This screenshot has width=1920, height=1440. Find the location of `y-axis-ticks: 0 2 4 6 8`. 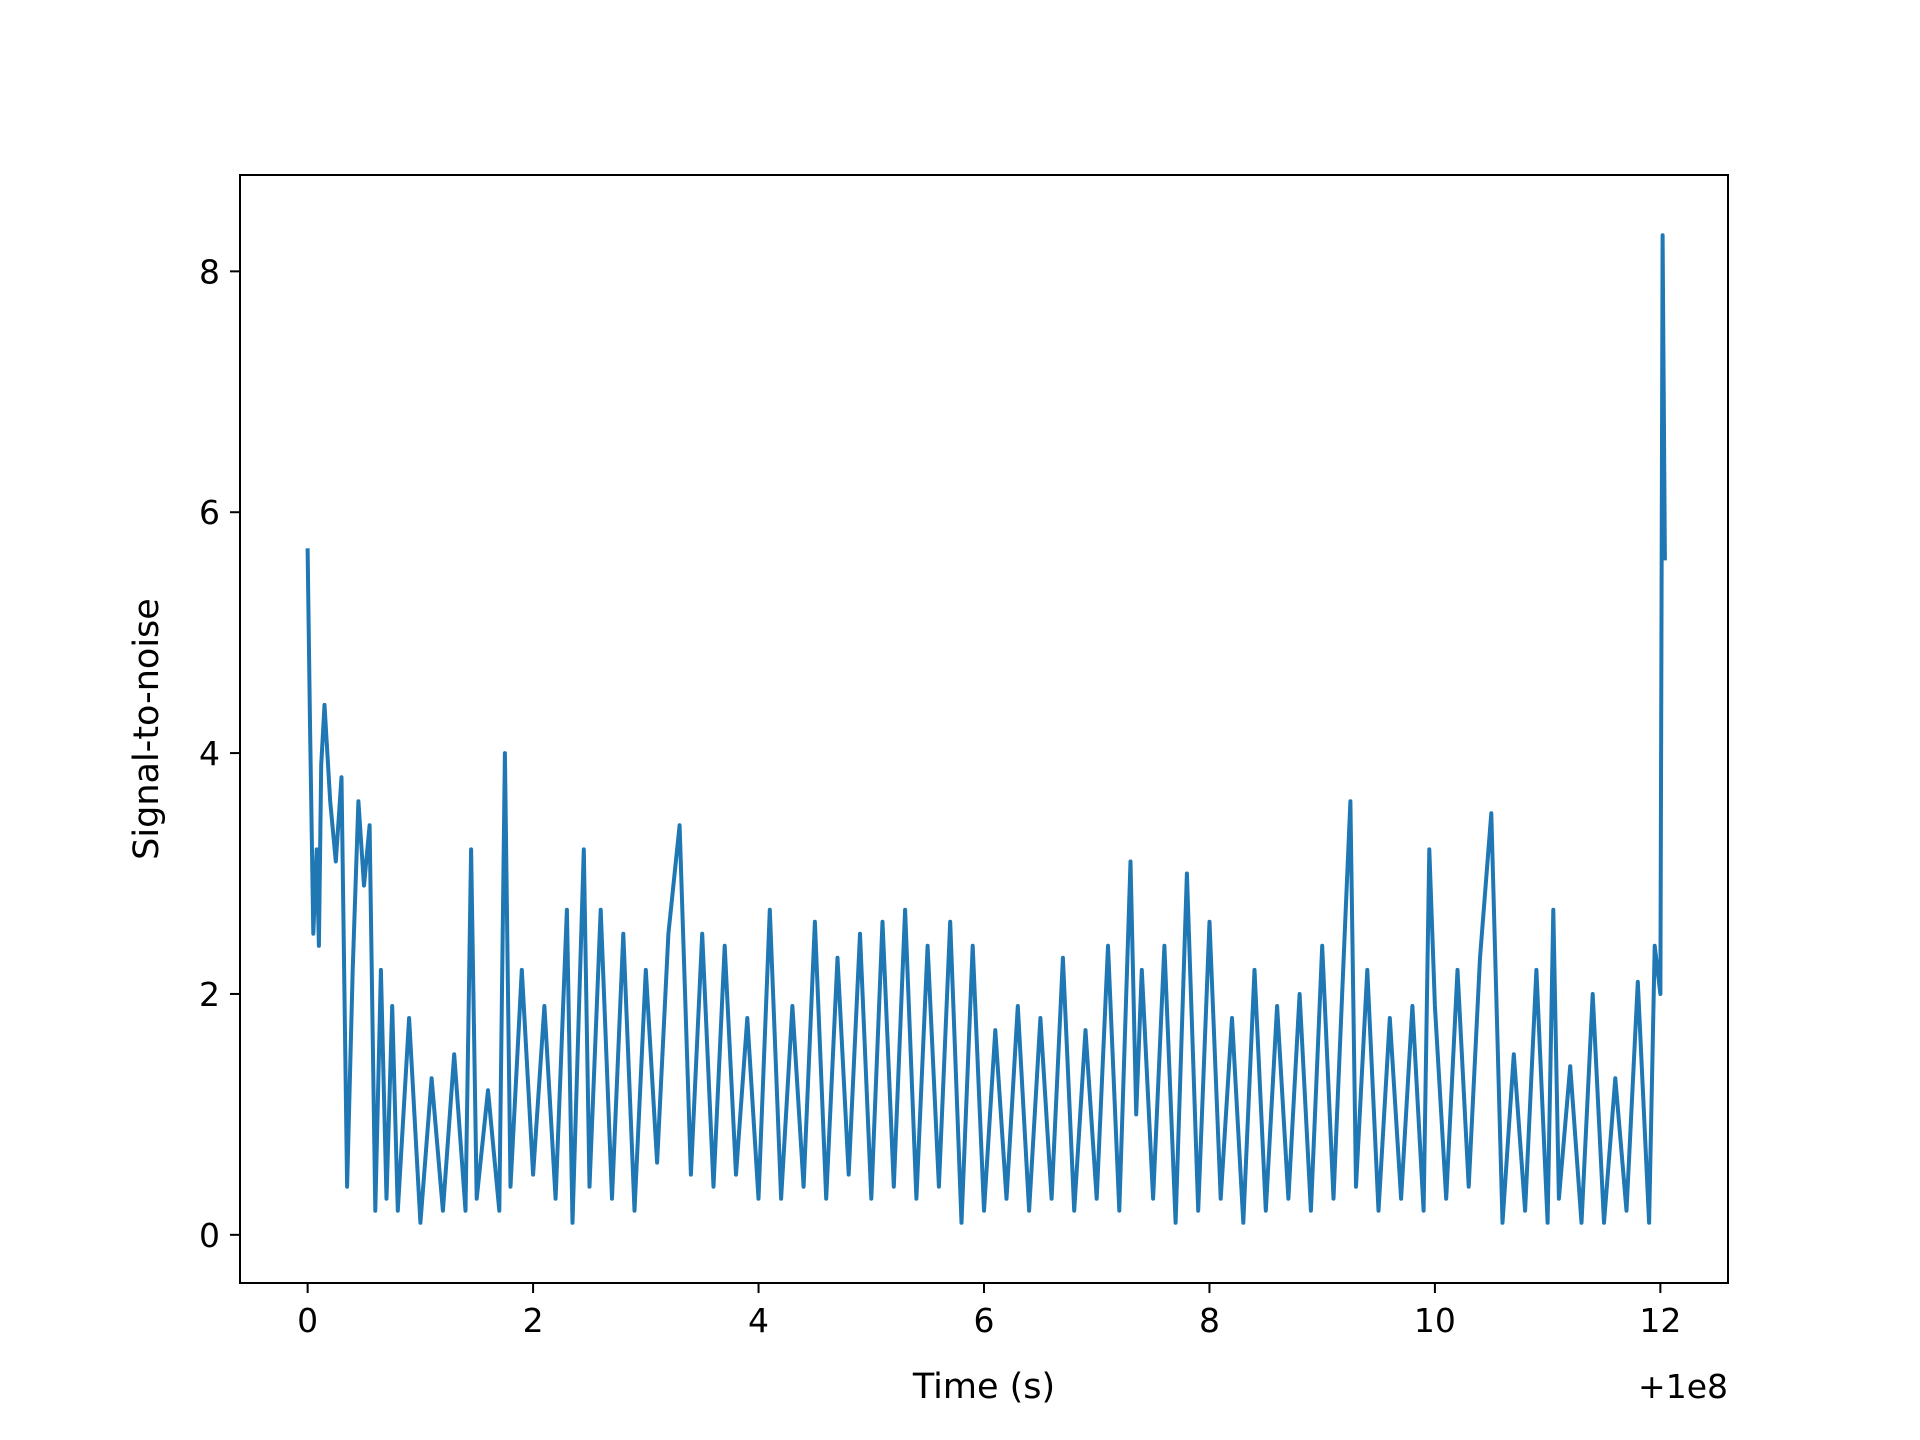

y-axis-ticks: 0 2 4 6 8 is located at coordinates (219, 753).